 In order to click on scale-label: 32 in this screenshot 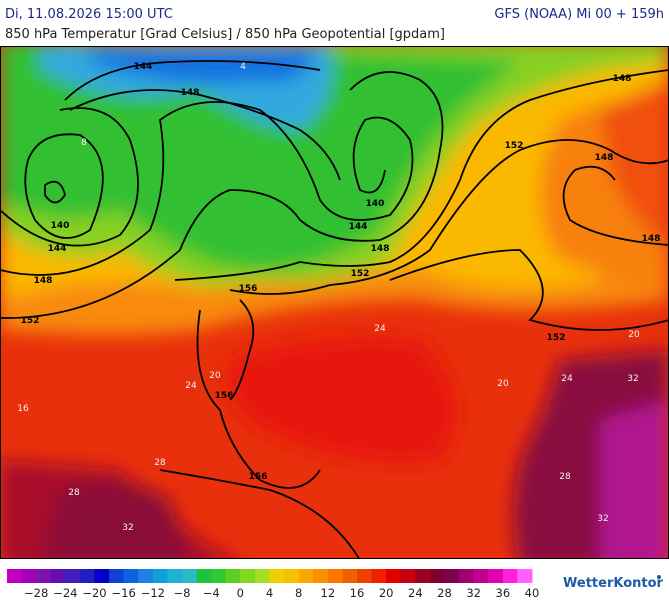, I will do `click(473, 593)`.